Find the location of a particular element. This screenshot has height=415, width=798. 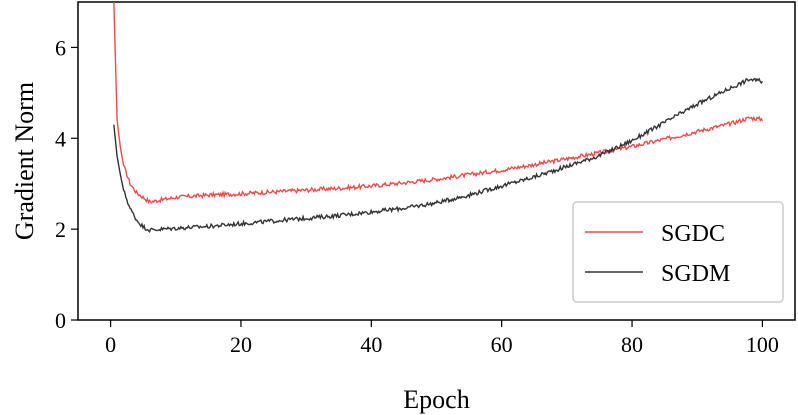

y-tick-label: 4 is located at coordinates (60, 138).